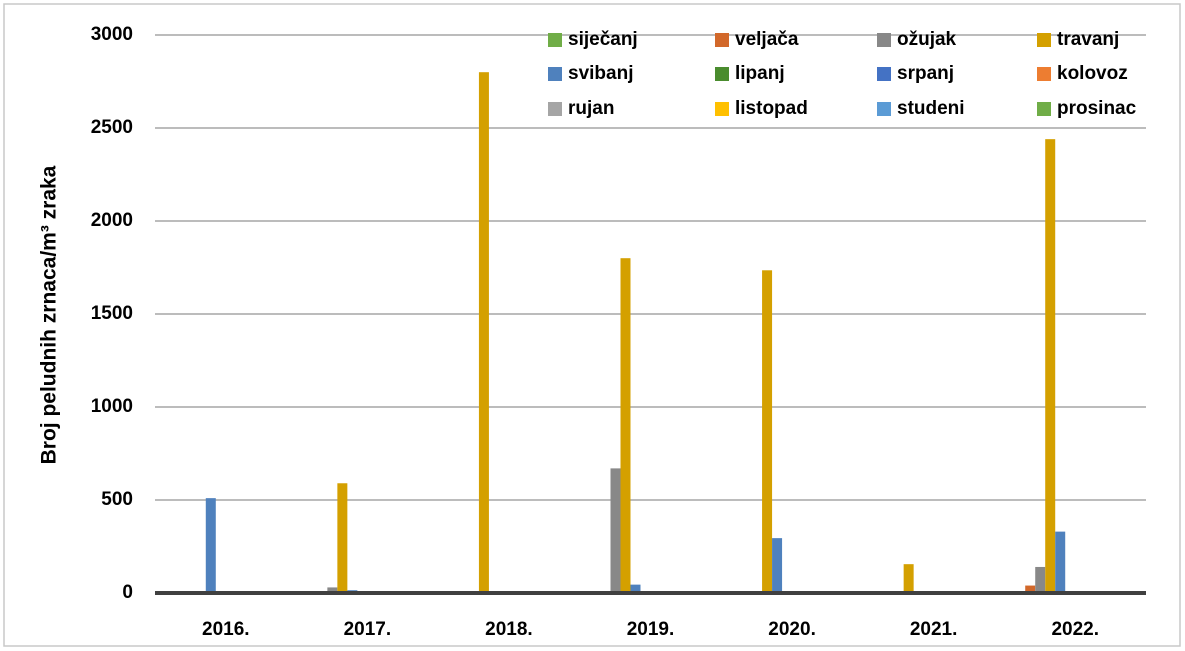  I want to click on y-tick-label: 2000, so click(112, 220).